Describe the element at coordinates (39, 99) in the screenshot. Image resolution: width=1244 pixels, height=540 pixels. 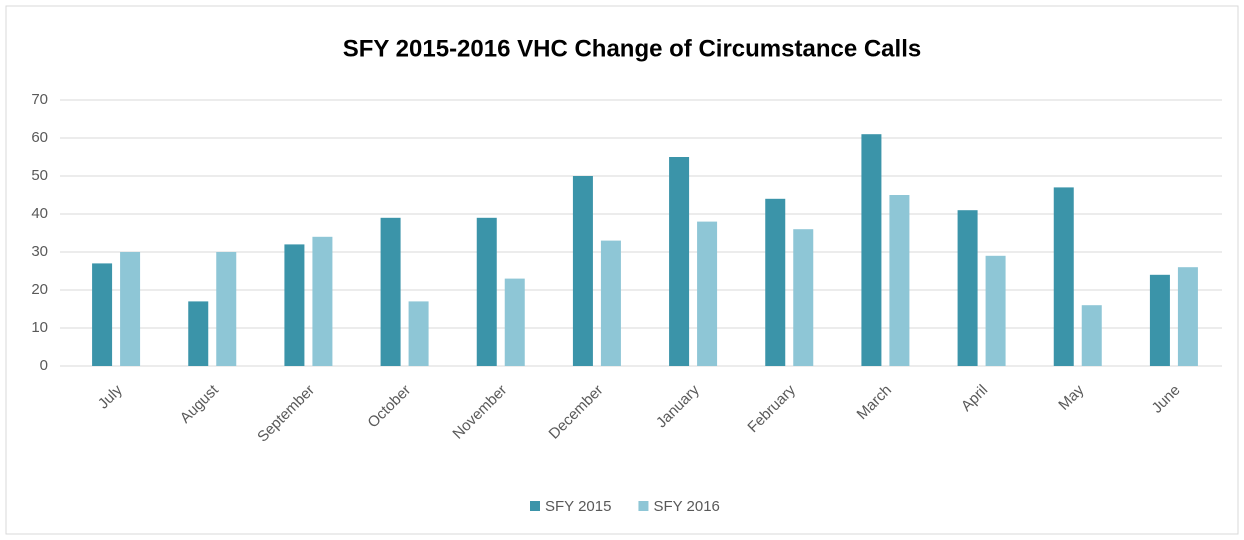
I see `y-tick-label: 70` at that location.